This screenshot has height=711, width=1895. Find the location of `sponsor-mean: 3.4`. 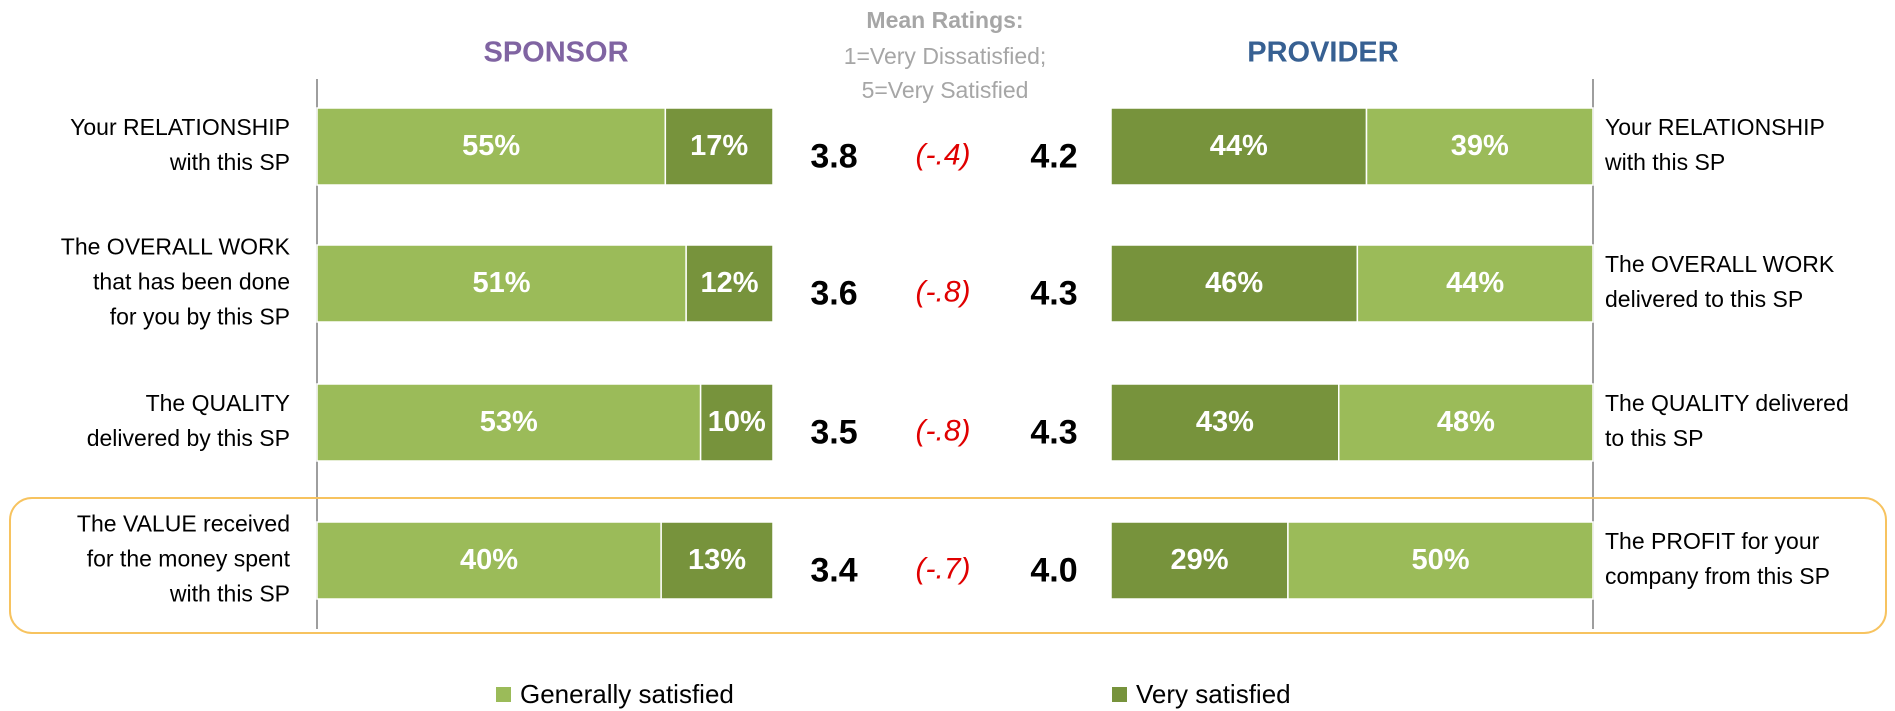

sponsor-mean: 3.4 is located at coordinates (833, 570).